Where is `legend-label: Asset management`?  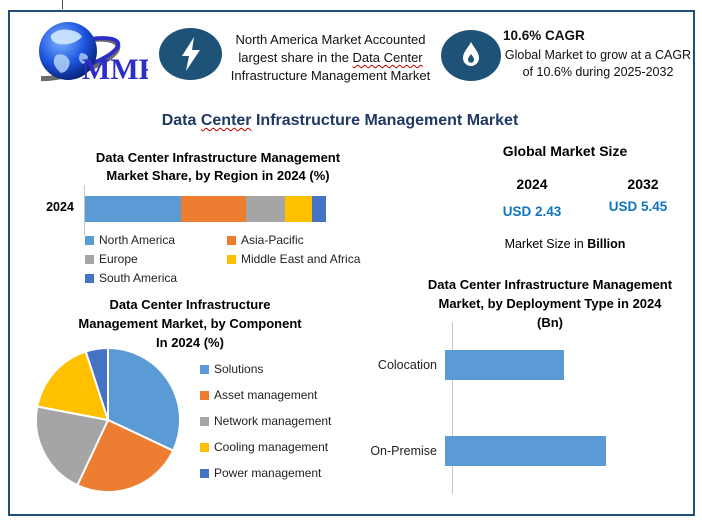 legend-label: Asset management is located at coordinates (266, 395).